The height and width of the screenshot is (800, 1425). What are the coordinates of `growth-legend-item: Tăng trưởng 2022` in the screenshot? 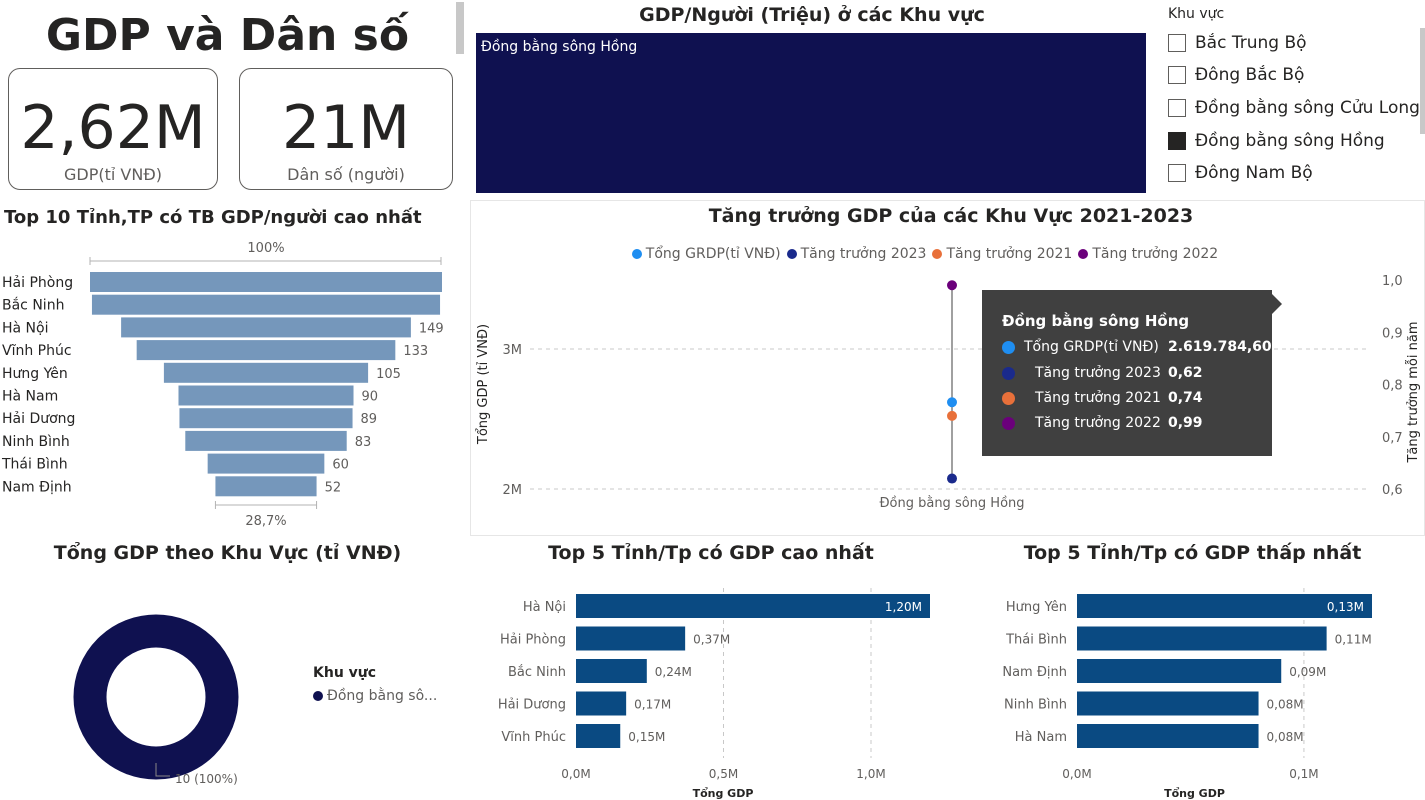 It's located at (1148, 254).